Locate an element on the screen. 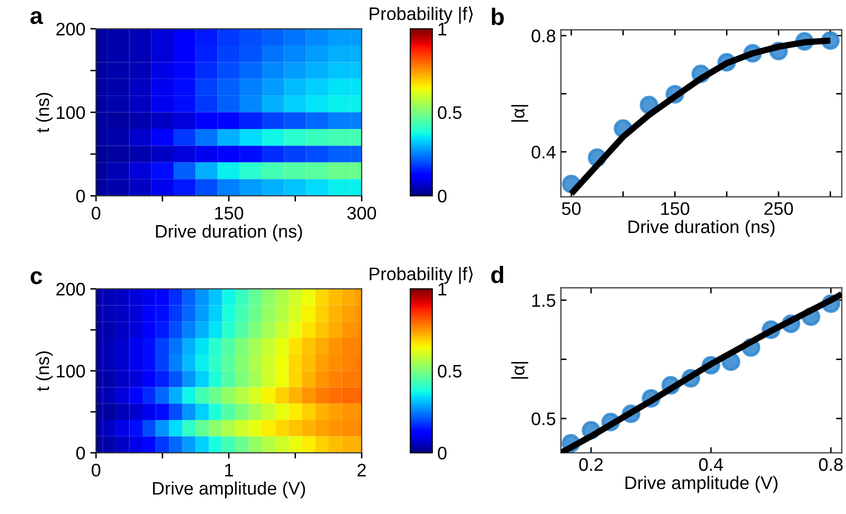  y-tick-label: 0.4 is located at coordinates (544, 152).